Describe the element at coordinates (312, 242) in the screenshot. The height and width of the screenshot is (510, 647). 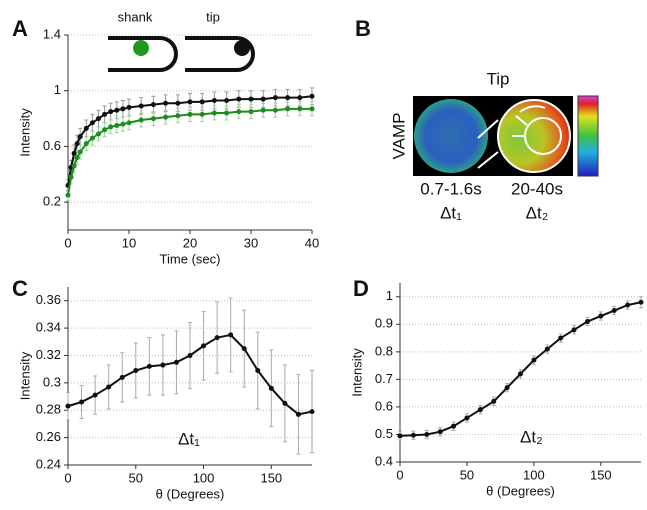
I see `x-tick-label: 40` at that location.